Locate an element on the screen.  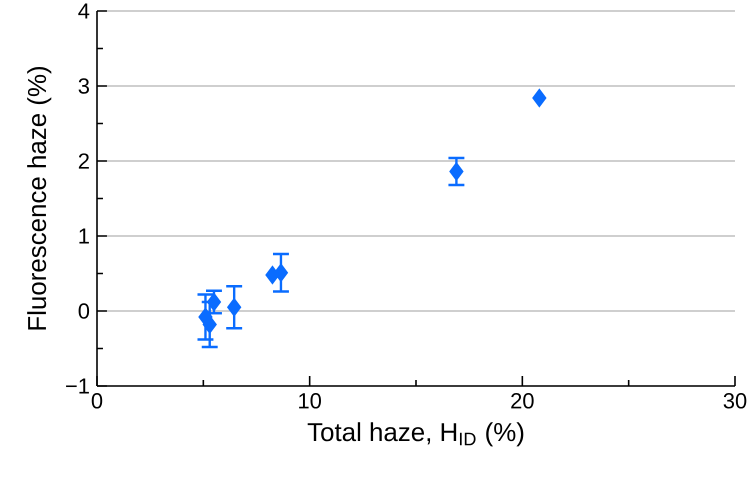
y-tick-label: 3 is located at coordinates (83, 86).